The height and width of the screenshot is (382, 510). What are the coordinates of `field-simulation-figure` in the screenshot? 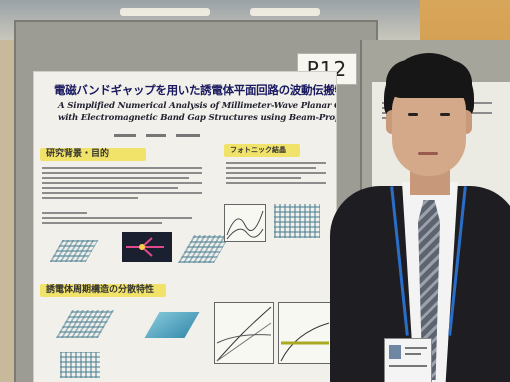 It's located at (147, 247).